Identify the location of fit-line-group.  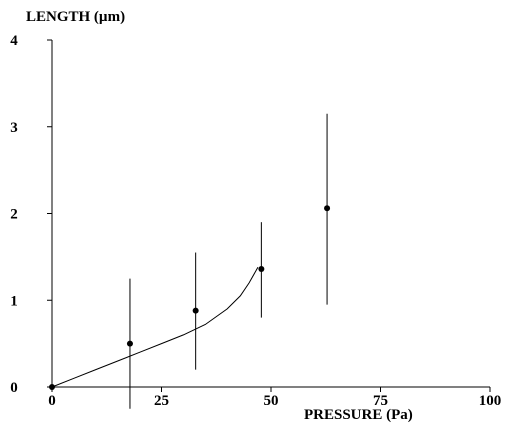
(155, 327).